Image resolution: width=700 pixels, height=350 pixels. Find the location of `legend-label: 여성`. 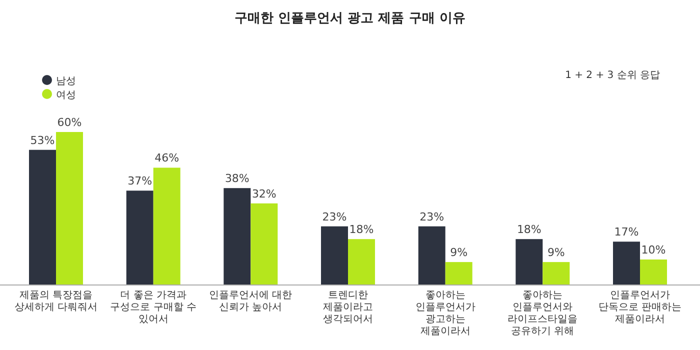

legend-label: 여성 is located at coordinates (66, 95).